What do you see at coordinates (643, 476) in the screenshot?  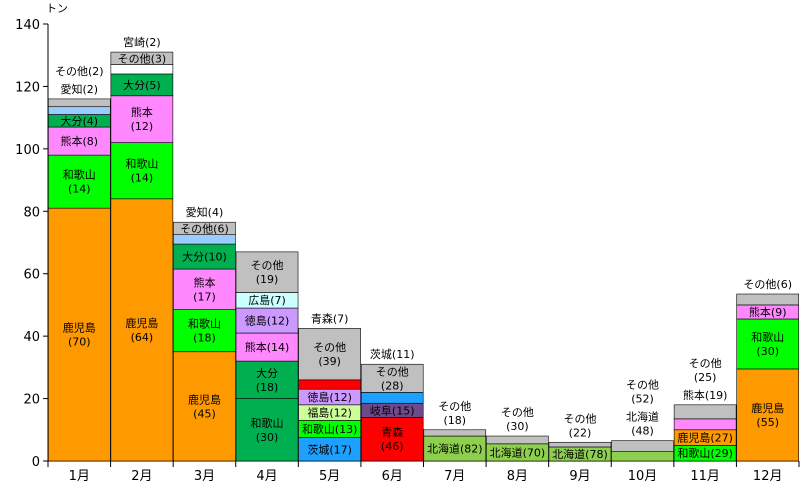 I see `x-tick-label: 10月` at bounding box center [643, 476].